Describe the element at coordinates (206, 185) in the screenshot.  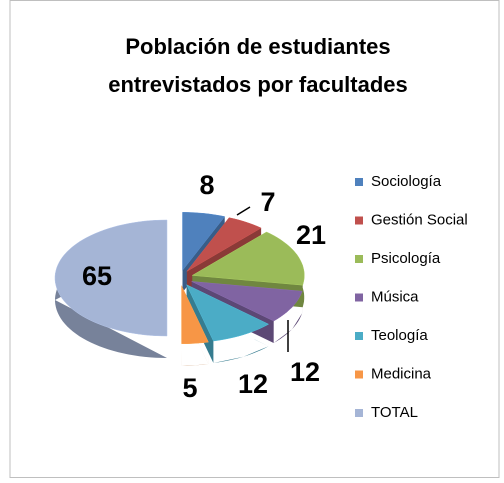
I see `data-label: 8` at that location.